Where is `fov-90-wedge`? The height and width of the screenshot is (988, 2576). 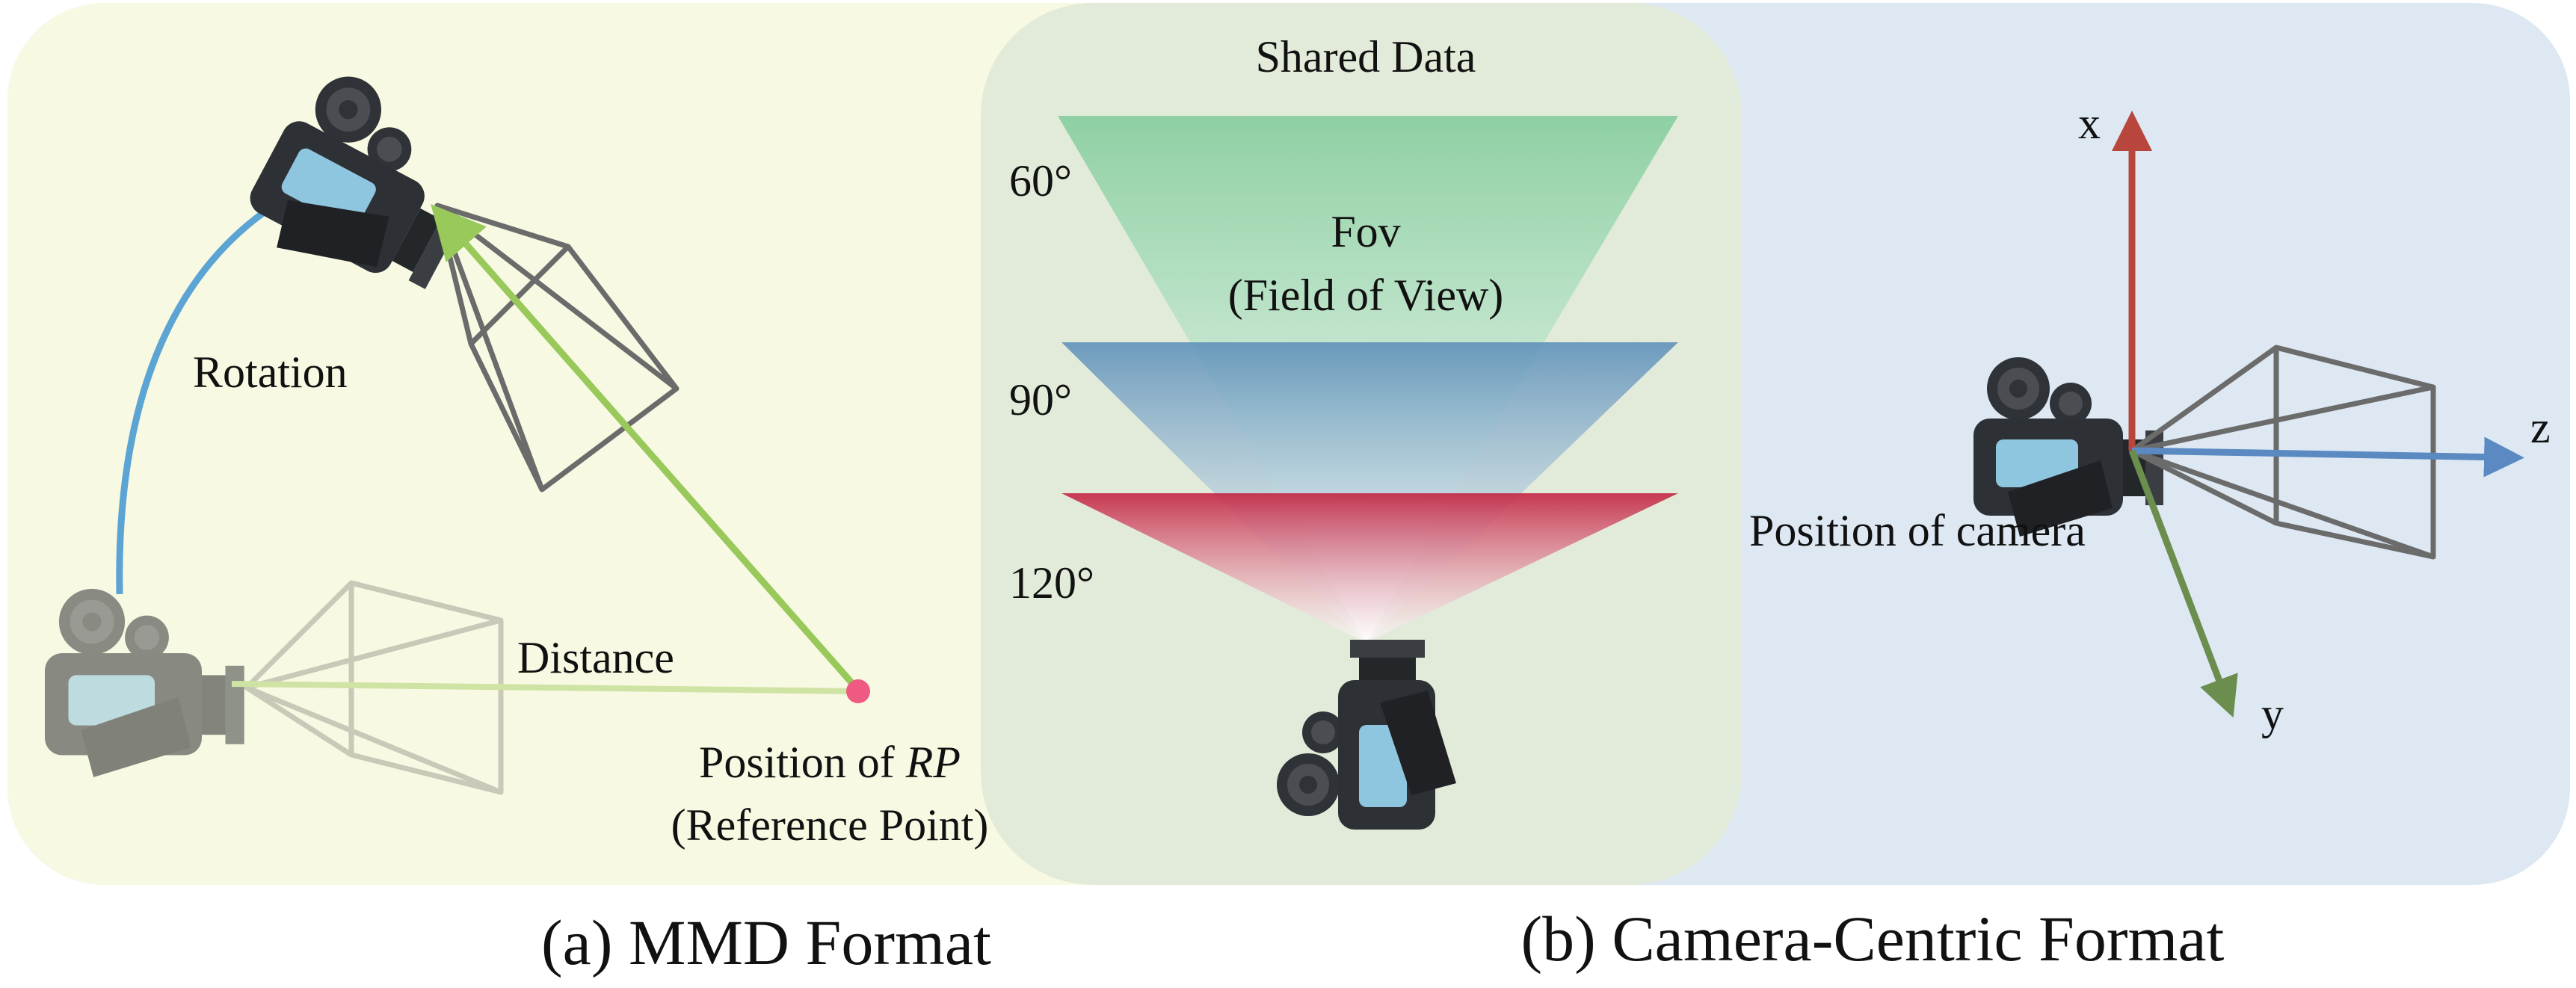
fov-90-wedge is located at coordinates (1369, 492).